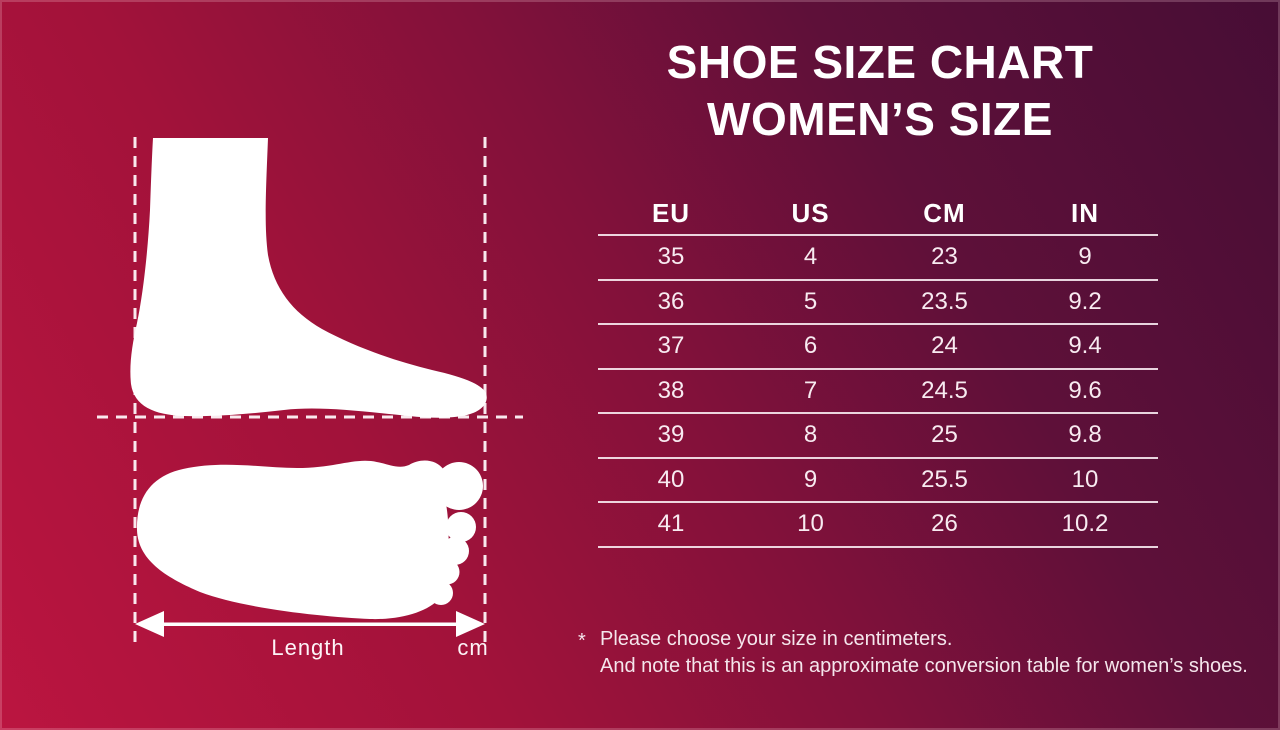 This screenshot has height=730, width=1280. I want to click on table-cell: 6, so click(810, 346).